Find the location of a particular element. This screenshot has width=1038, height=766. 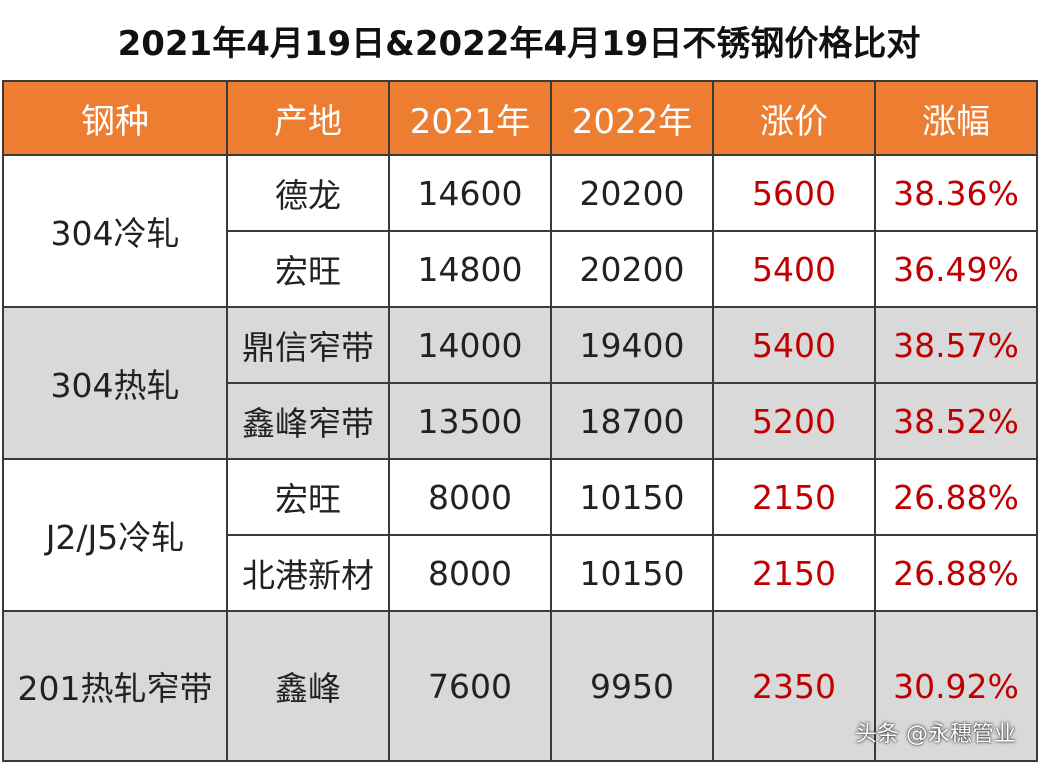

header-price-2021: 2021年 is located at coordinates (470, 118).